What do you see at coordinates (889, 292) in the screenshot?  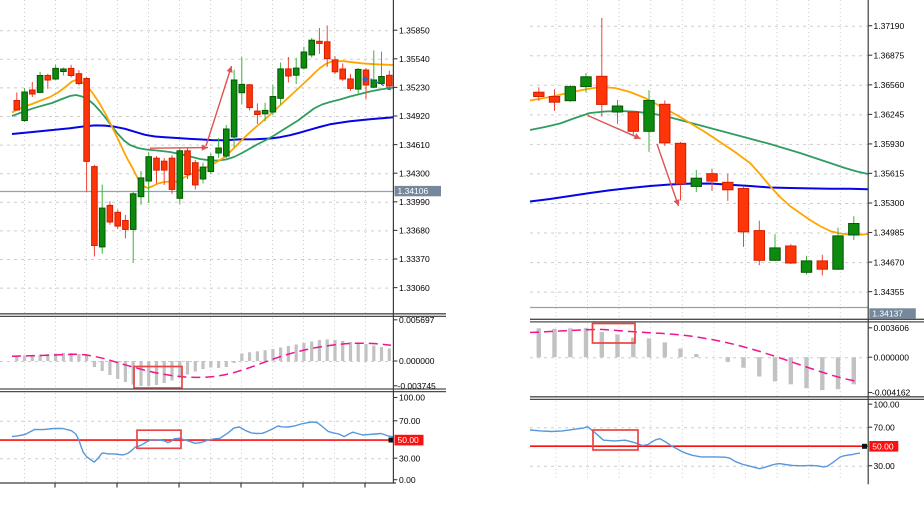 I see `svg-text: 1.34355` at bounding box center [889, 292].